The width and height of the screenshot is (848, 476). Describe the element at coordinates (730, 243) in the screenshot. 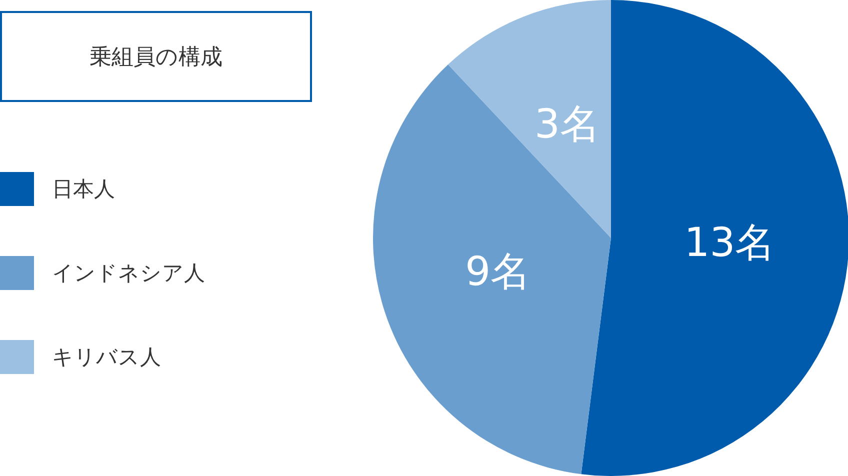

I see `data-label: 13名` at that location.